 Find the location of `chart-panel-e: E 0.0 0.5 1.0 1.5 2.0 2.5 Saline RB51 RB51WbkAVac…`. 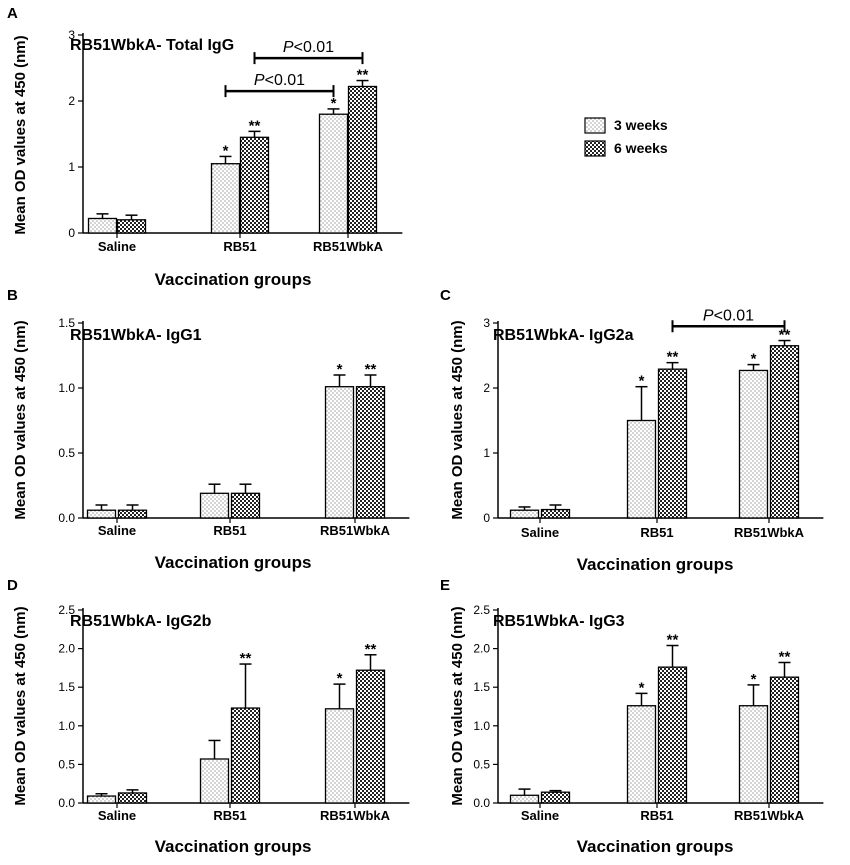

chart-panel-e: E 0.0 0.5 1.0 1.5 2.0 2.5 Saline RB51 RB51WbkAVac… is located at coordinates (632, 716).